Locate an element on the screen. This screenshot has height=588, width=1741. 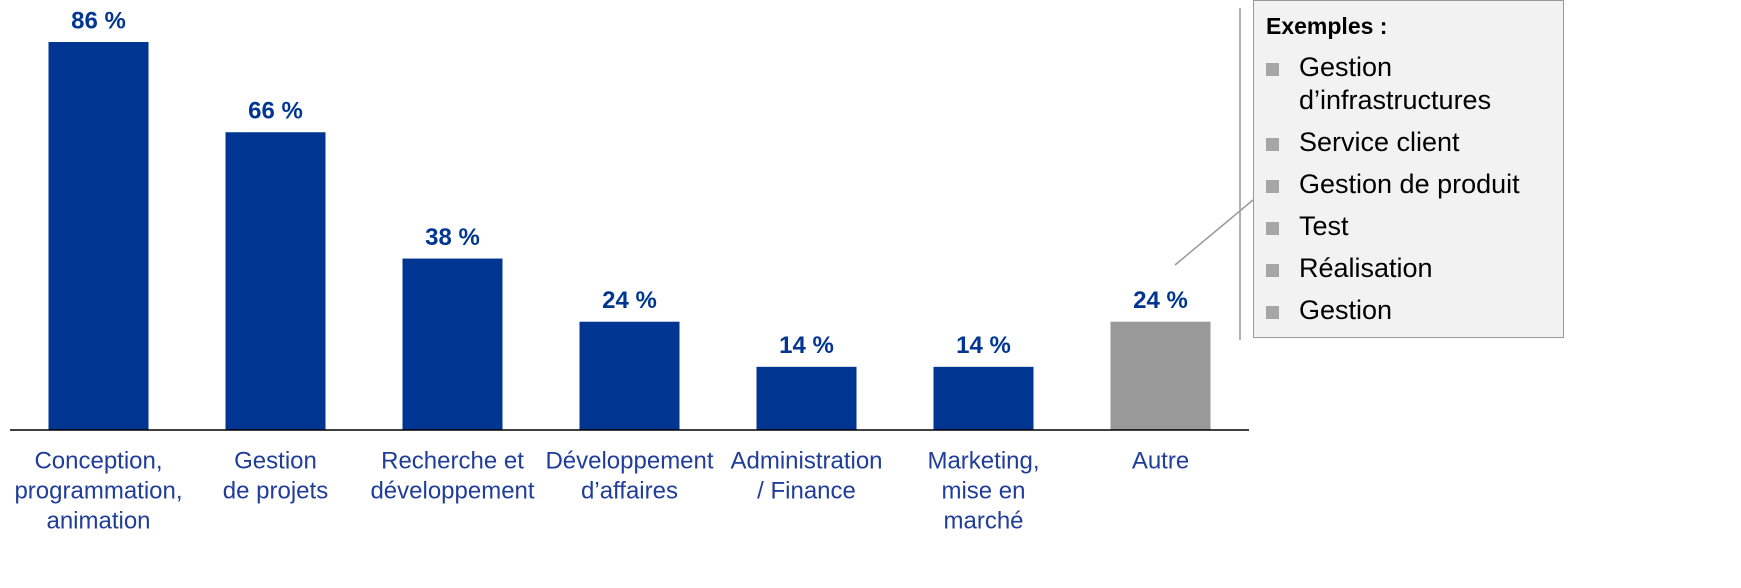
x-tick-label: mise en is located at coordinates (983, 490).